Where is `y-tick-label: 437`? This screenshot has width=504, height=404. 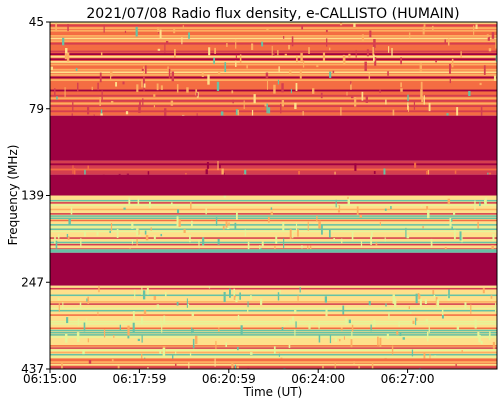 y-tick-label: 437 is located at coordinates (32, 369).